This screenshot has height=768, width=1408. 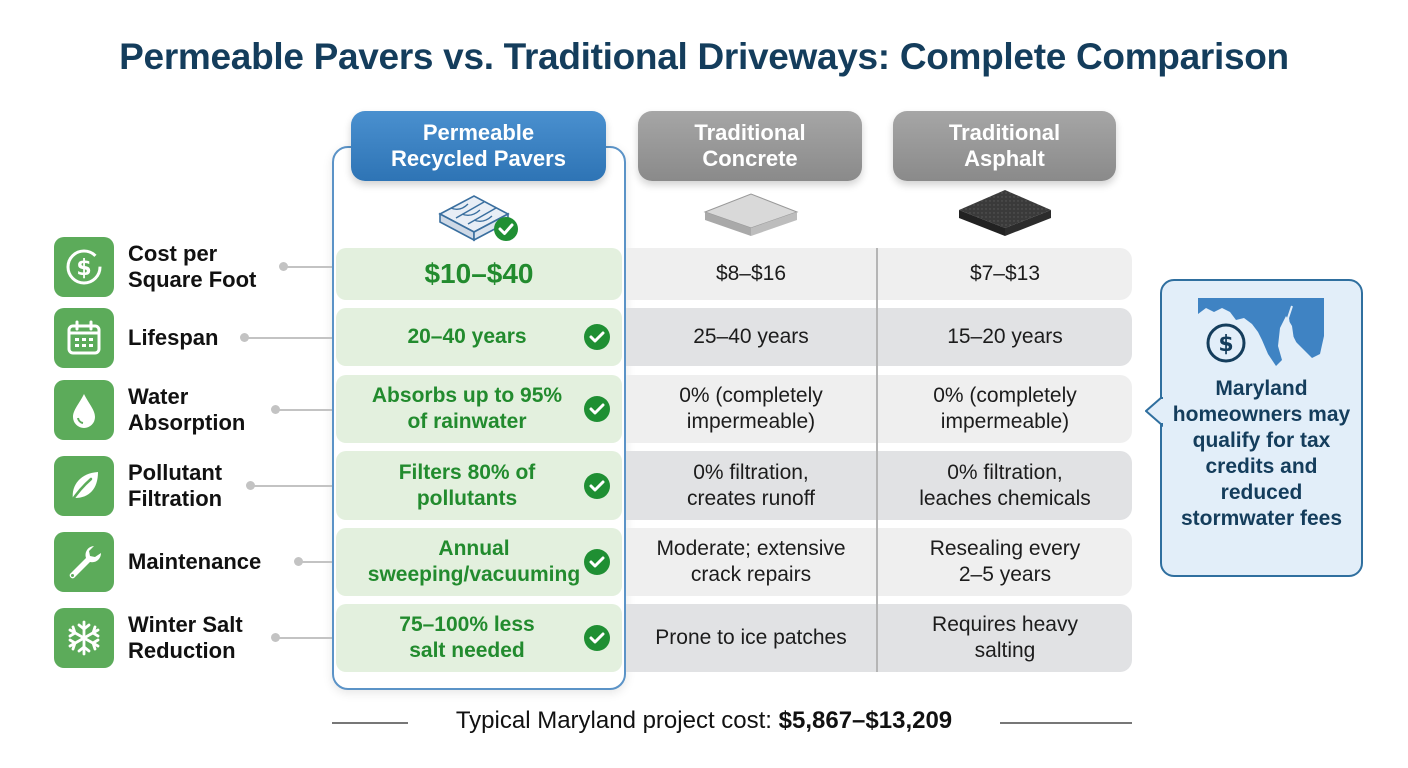 I want to click on row-label-salt: Winter Salt Reduction, so click(x=148, y=638).